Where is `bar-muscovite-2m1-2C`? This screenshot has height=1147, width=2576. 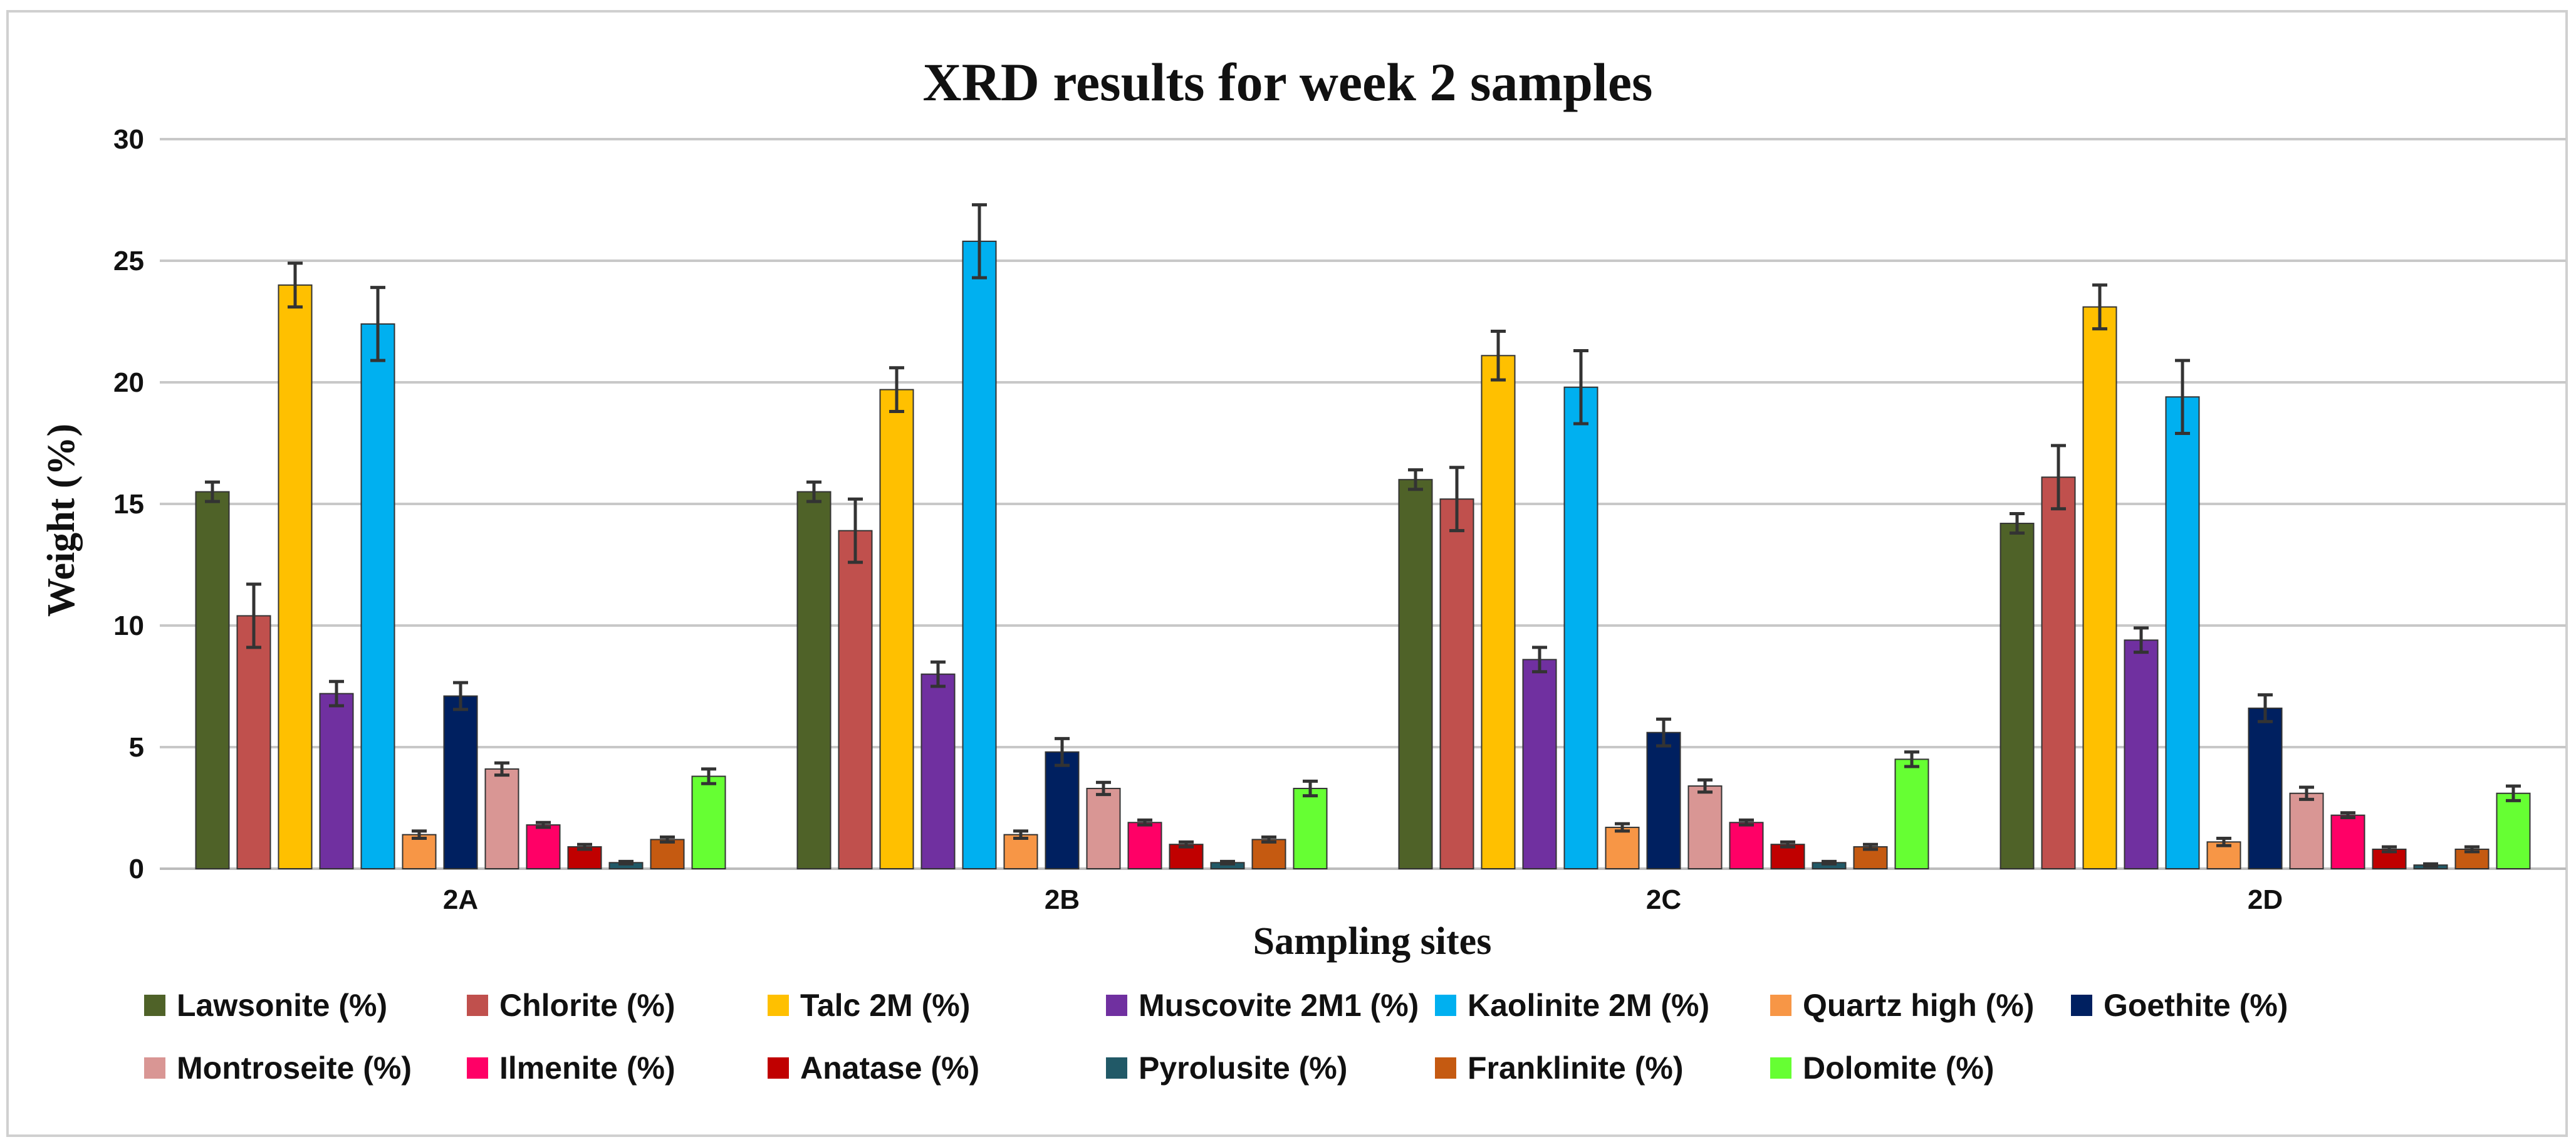
bar-muscovite-2m1-2C is located at coordinates (1539, 764).